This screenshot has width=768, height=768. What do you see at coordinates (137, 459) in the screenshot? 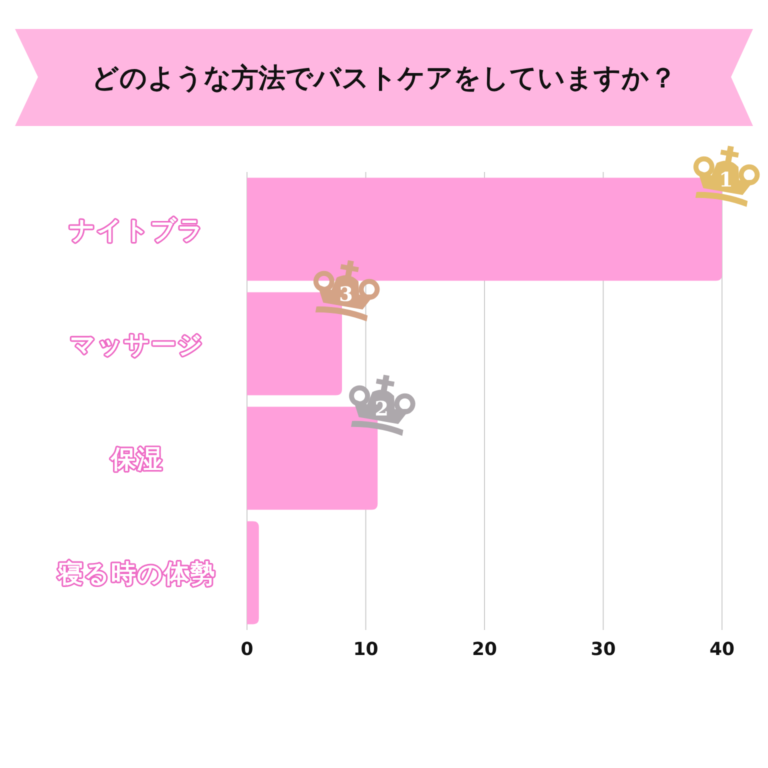
I see `category-label: 保湿` at bounding box center [137, 459].